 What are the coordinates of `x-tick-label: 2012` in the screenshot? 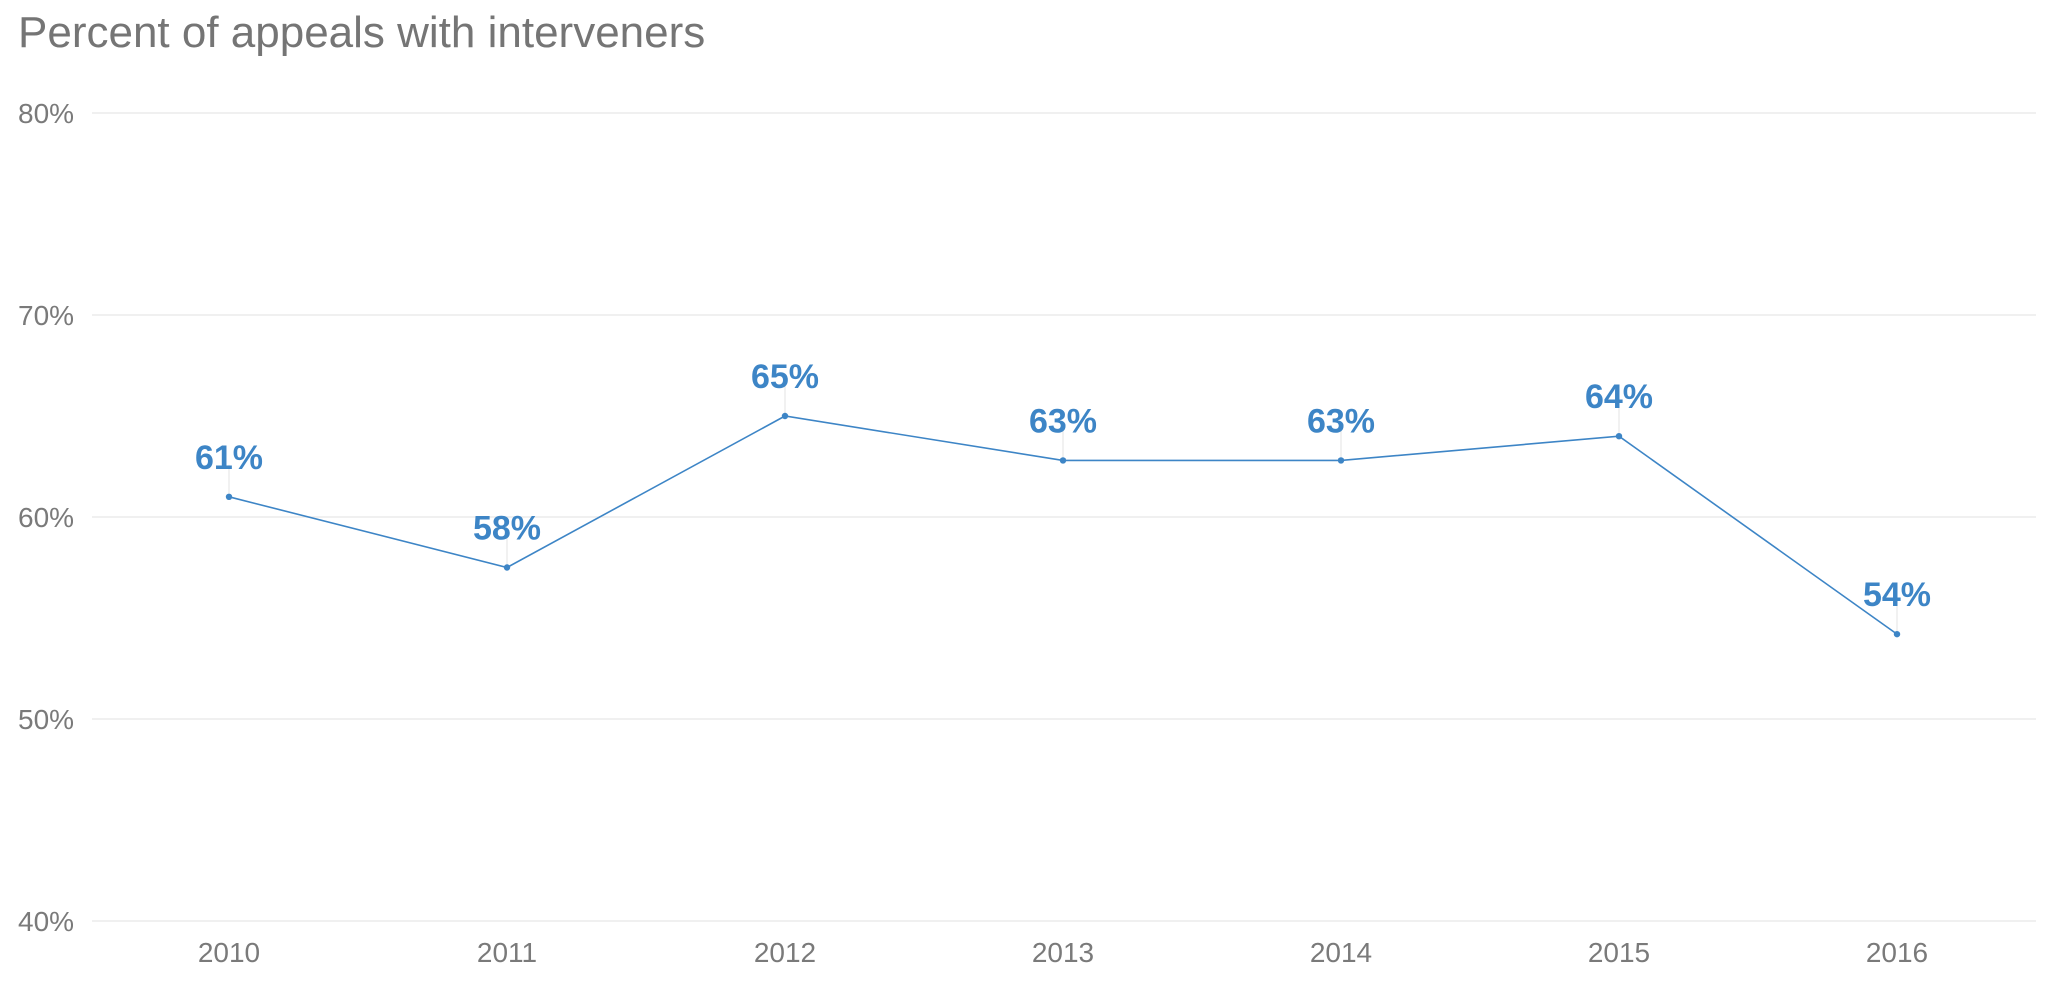 It's located at (785, 952).